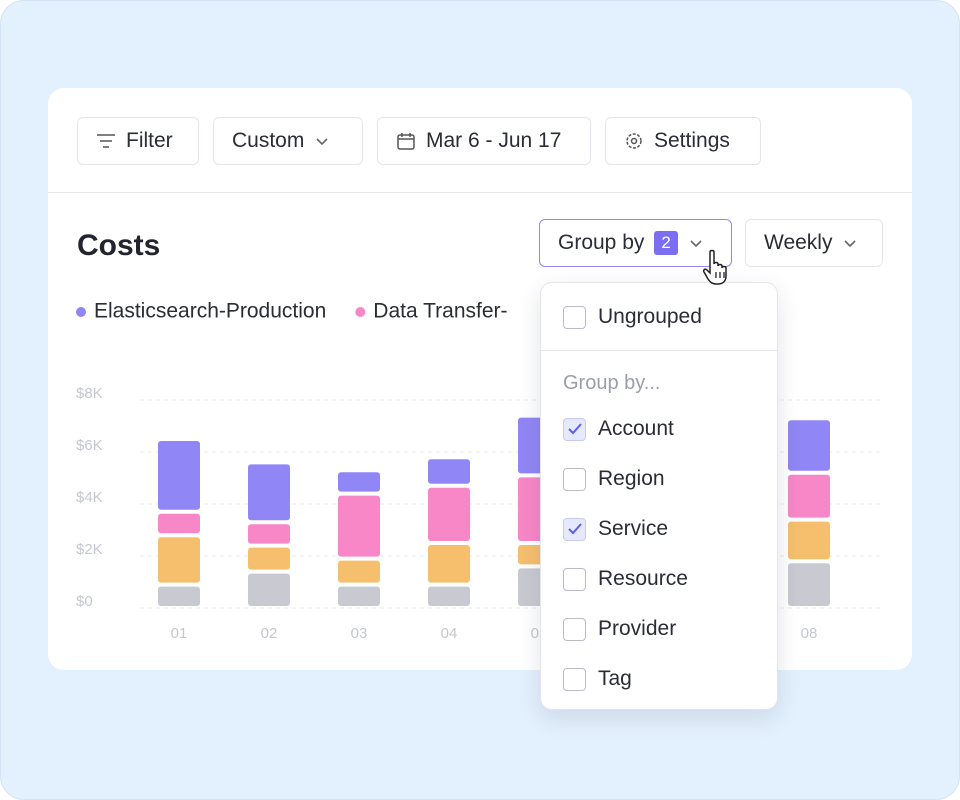 The width and height of the screenshot is (960, 800). What do you see at coordinates (633, 528) in the screenshot?
I see `option-label: Service` at bounding box center [633, 528].